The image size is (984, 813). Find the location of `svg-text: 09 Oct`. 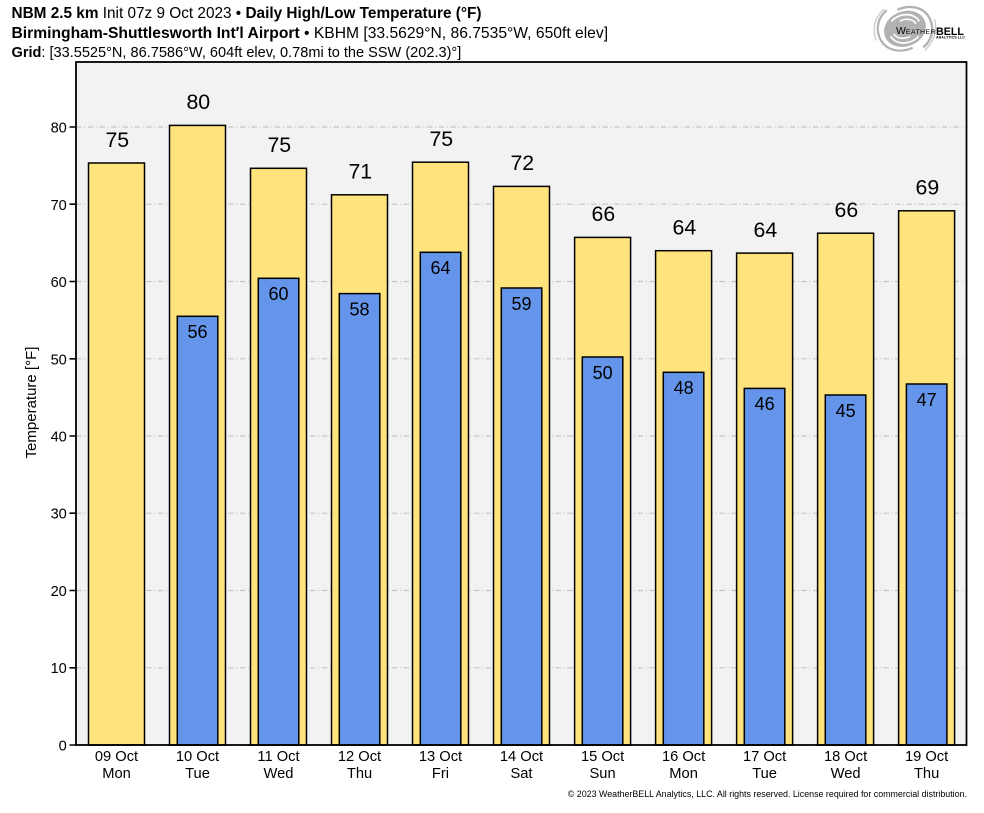

svg-text: 09 Oct is located at coordinates (116, 757).